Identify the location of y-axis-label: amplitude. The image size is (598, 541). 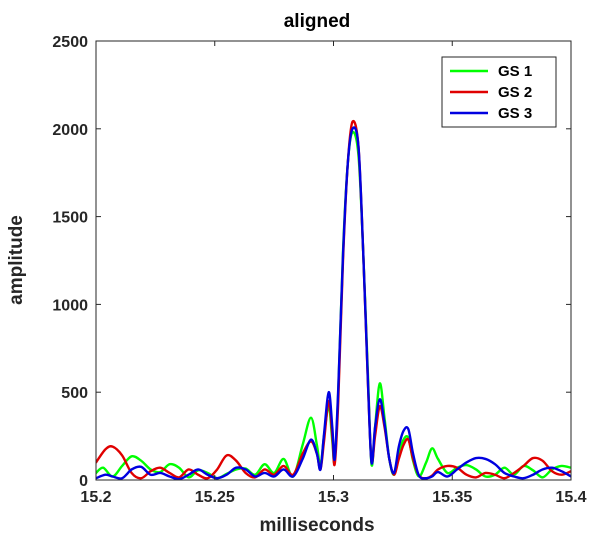
(16, 260).